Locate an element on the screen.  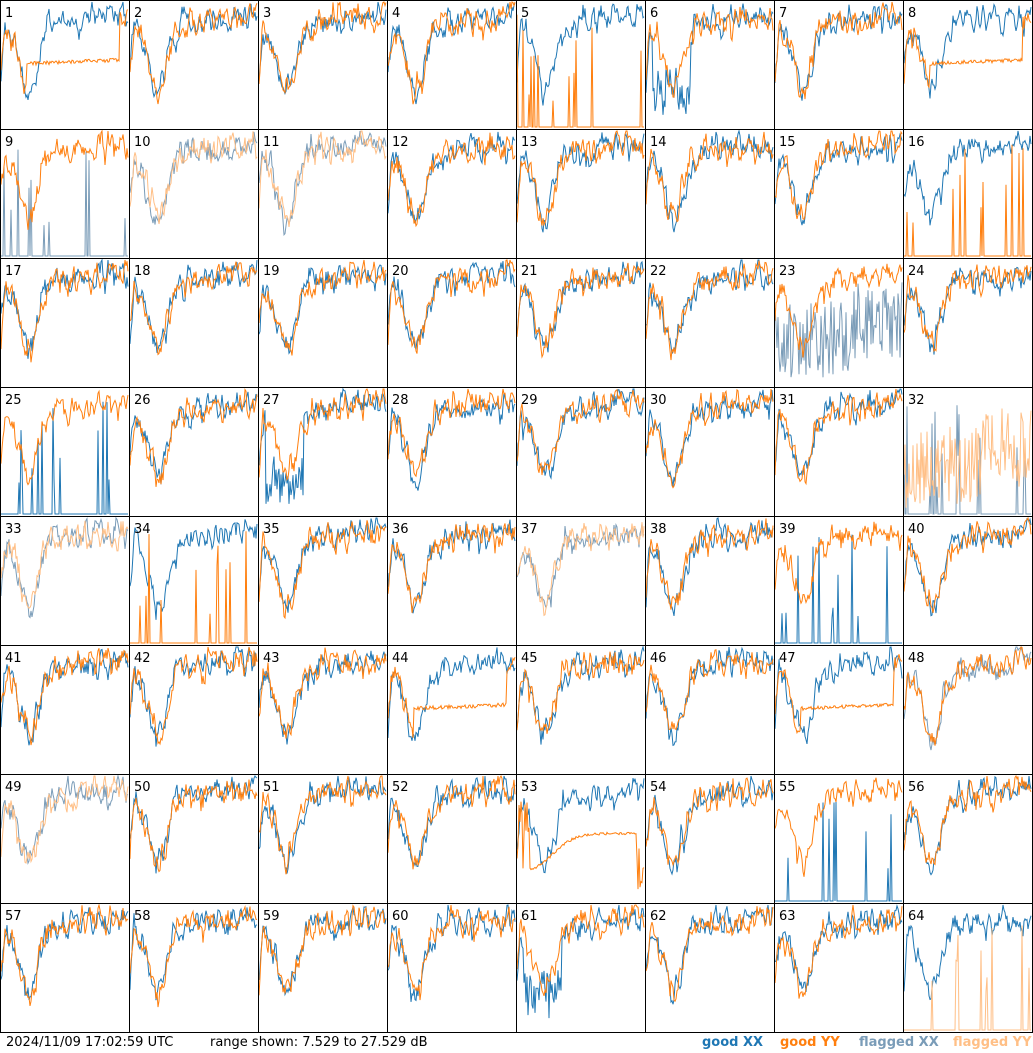
panel-14-xx-line is located at coordinates (709, 181).